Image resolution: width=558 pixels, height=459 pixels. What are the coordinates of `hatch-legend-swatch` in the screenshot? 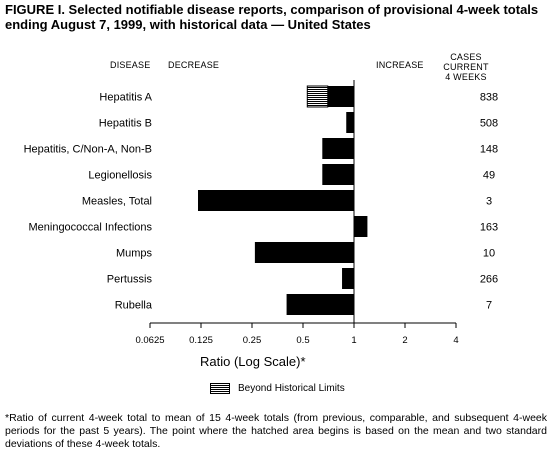 It's located at (220, 388).